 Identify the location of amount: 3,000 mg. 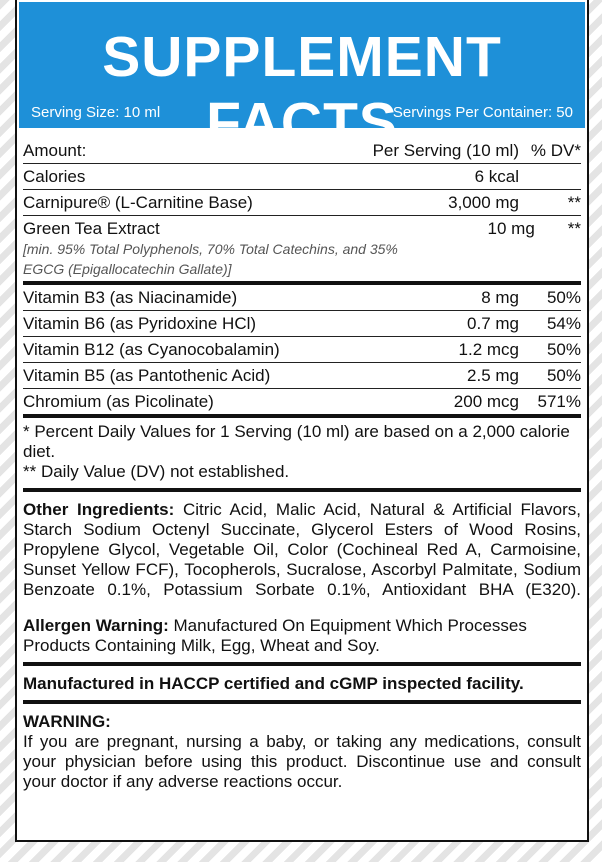
(483, 202).